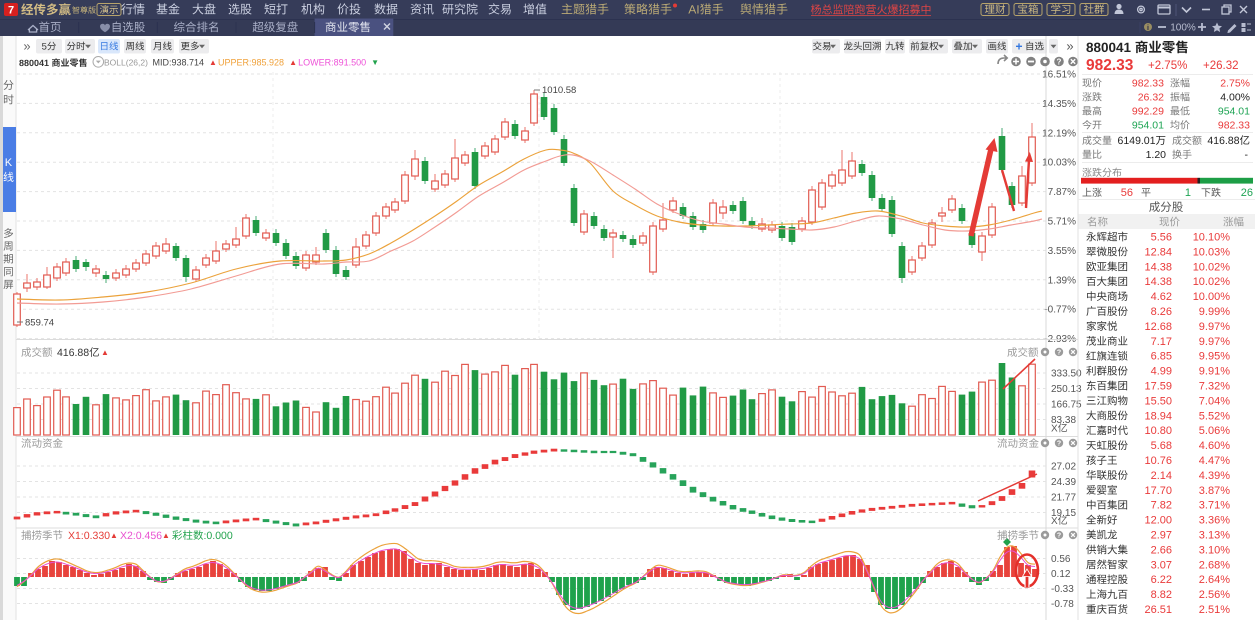  I want to click on svg-text: BOLL(26,2), so click(126, 63).